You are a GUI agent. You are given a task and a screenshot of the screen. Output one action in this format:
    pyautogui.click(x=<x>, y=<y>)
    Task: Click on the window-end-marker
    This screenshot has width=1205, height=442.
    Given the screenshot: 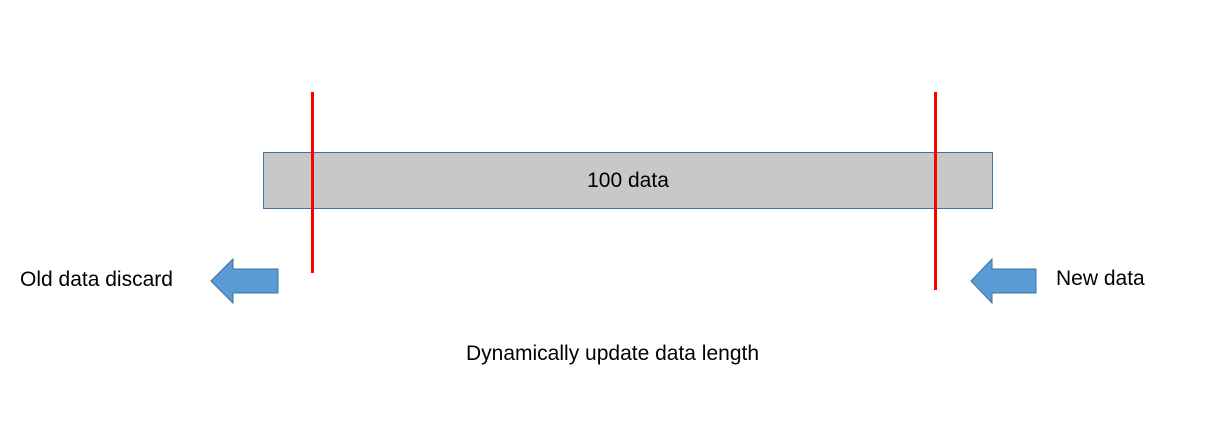 What is the action you would take?
    pyautogui.click(x=935, y=191)
    